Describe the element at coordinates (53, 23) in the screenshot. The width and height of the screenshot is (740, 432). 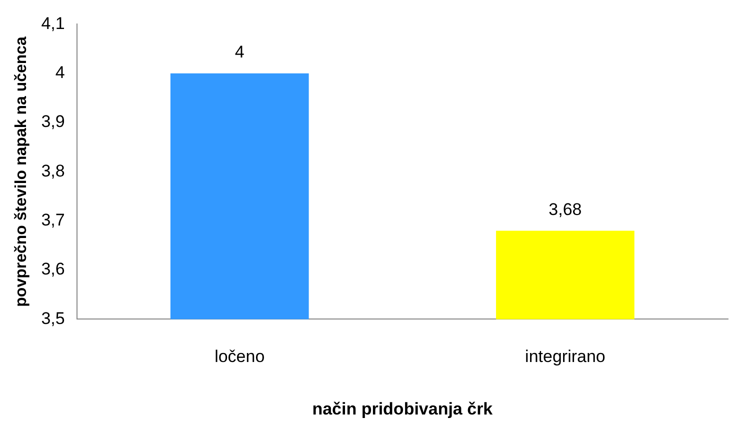
I see `y-tick-label: 4,1` at that location.